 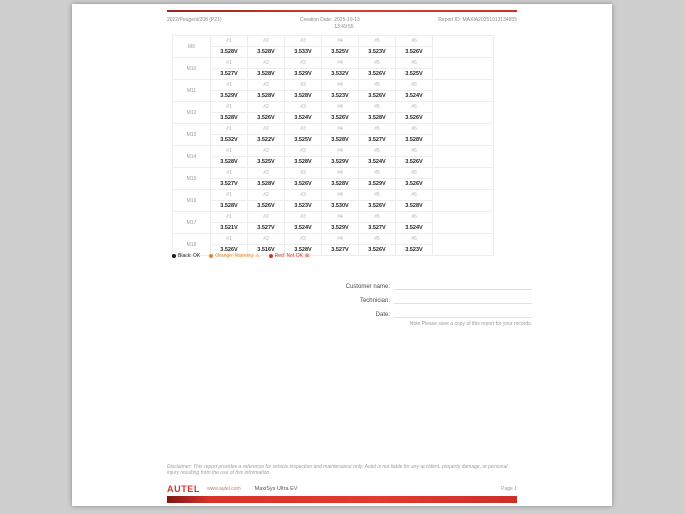 I want to click on module-label: M15, so click(x=191, y=178).